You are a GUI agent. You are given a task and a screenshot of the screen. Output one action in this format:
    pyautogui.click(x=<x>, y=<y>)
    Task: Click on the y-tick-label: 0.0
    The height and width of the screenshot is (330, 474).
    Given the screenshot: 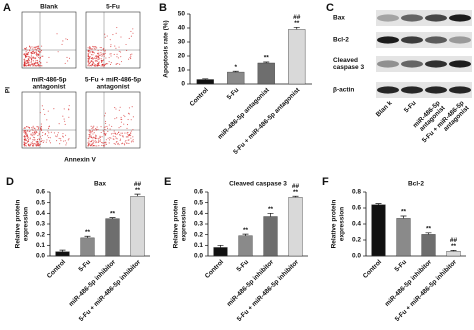 What is the action you would take?
    pyautogui.click(x=198, y=256)
    